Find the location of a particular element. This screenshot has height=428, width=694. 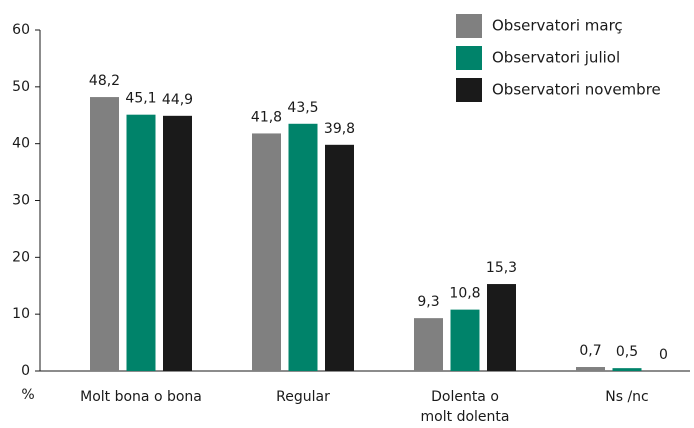

y-axis-label: % is located at coordinates (27, 395).